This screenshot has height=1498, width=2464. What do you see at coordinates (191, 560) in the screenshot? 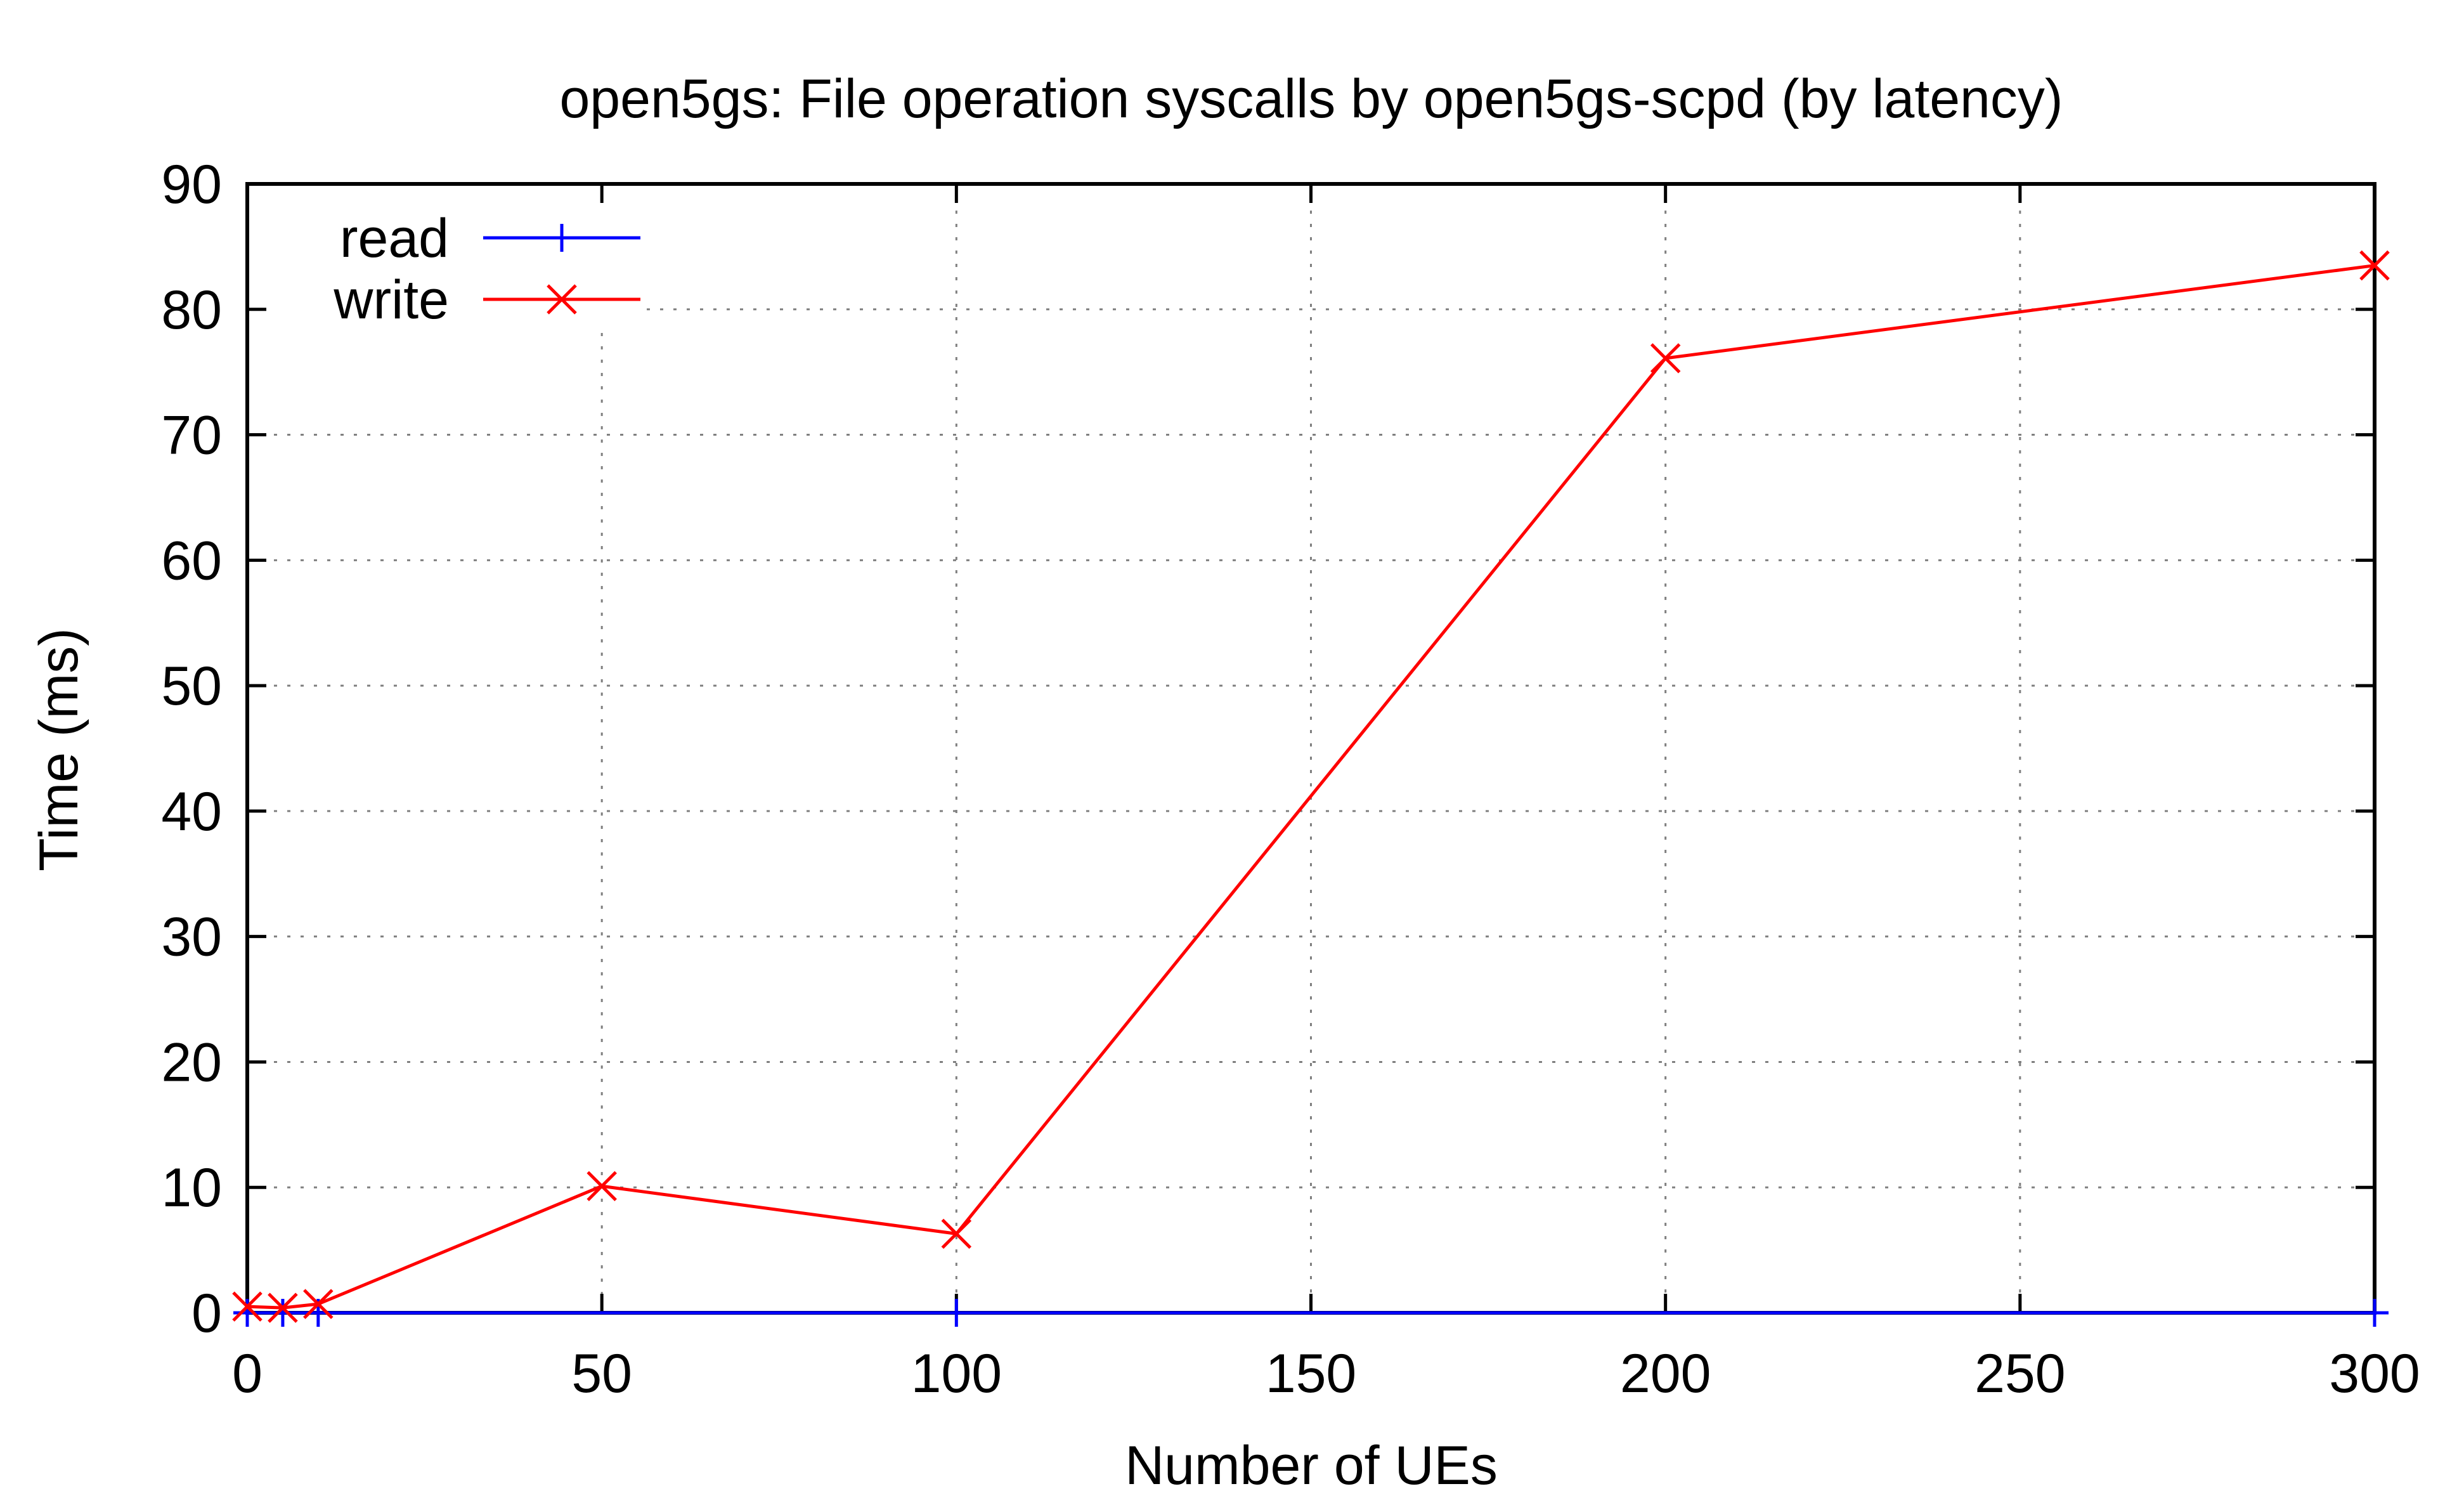
I see `y-tick-label: 60` at bounding box center [191, 560].